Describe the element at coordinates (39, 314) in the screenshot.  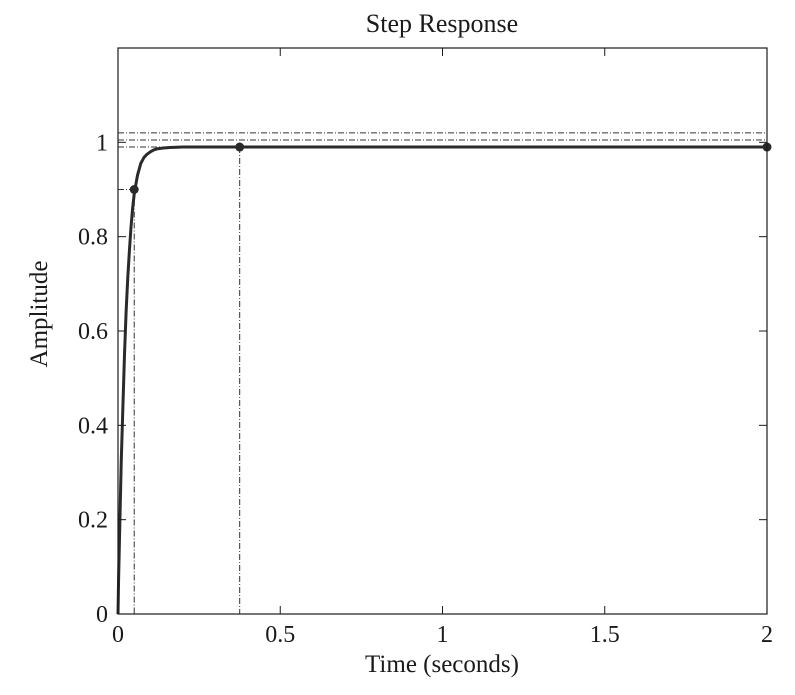
I see `y-axis-label: Amplitude` at that location.